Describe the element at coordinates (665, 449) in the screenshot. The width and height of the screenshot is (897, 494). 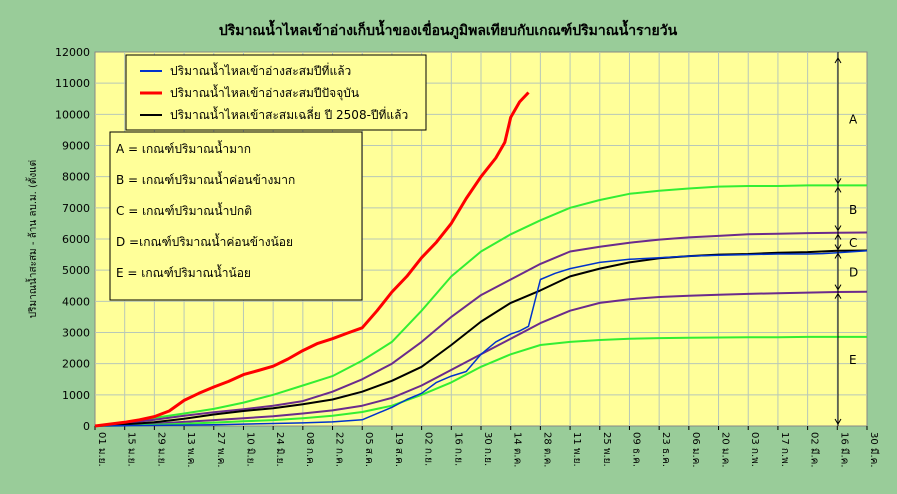
I see `x-tick-label: 23 ธ.ค.` at that location.